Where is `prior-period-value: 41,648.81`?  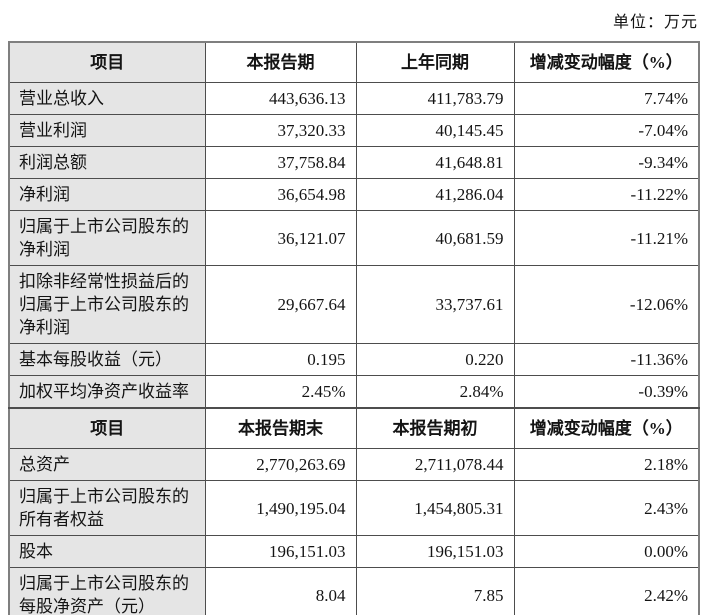 prior-period-value: 41,648.81 is located at coordinates (435, 162).